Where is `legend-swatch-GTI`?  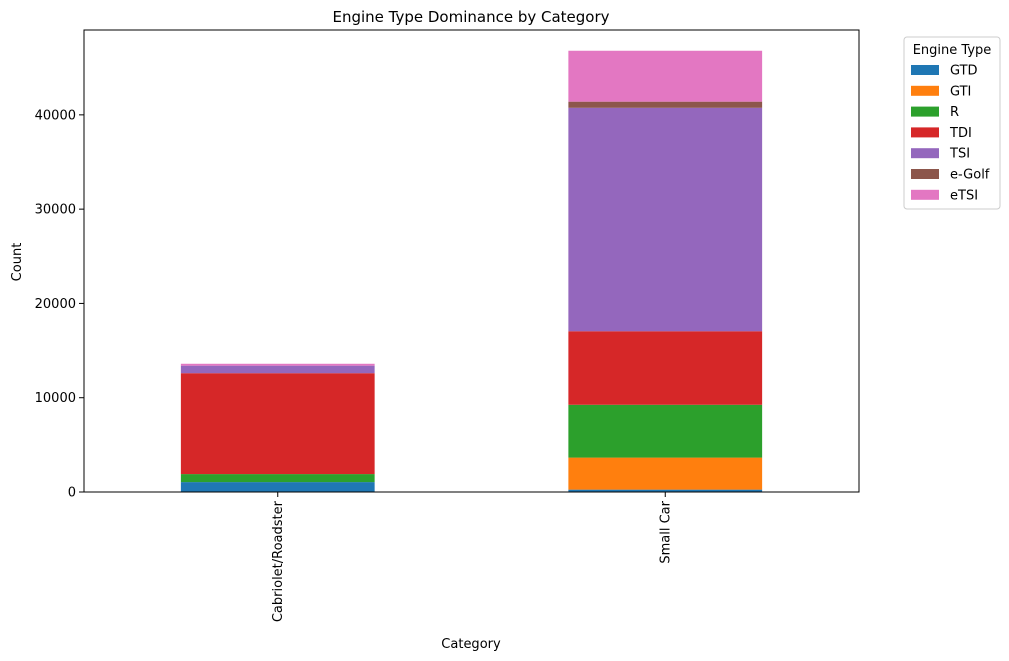
legend-swatch-GTI is located at coordinates (925, 90).